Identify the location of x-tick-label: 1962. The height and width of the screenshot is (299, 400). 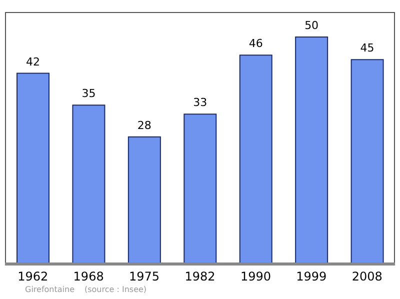
(33, 277).